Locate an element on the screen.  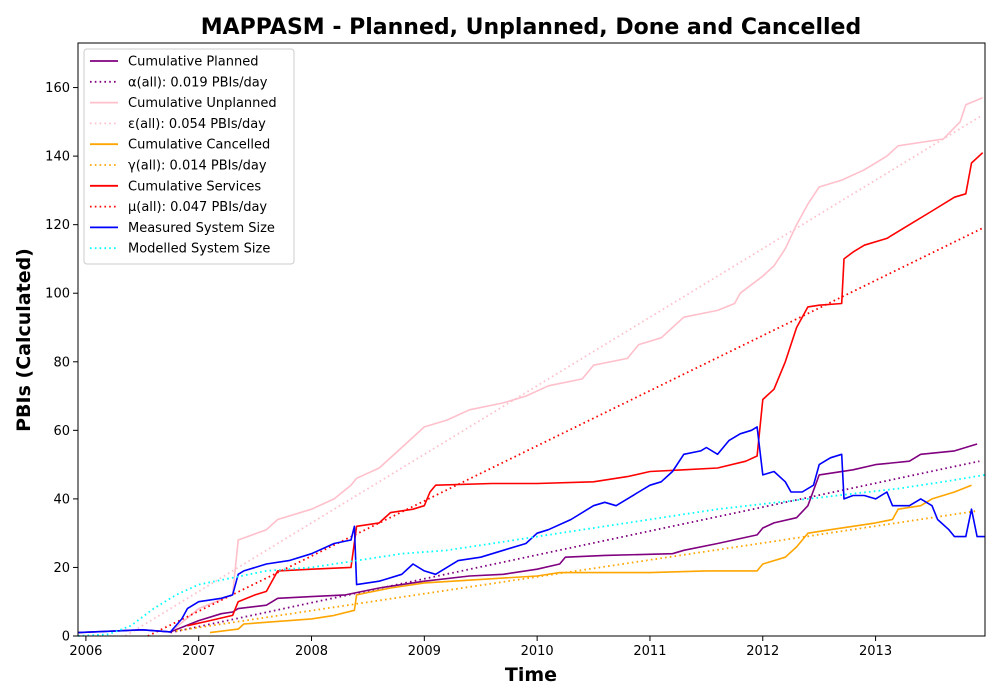
legend-label: γ(all): 0.014 PBIs/day is located at coordinates (197, 166).